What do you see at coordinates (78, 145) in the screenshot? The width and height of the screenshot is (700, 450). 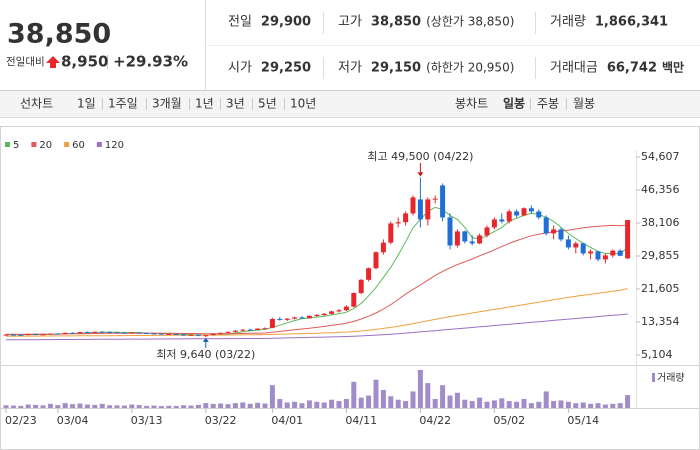 I see `legend-label: 60` at bounding box center [78, 145].